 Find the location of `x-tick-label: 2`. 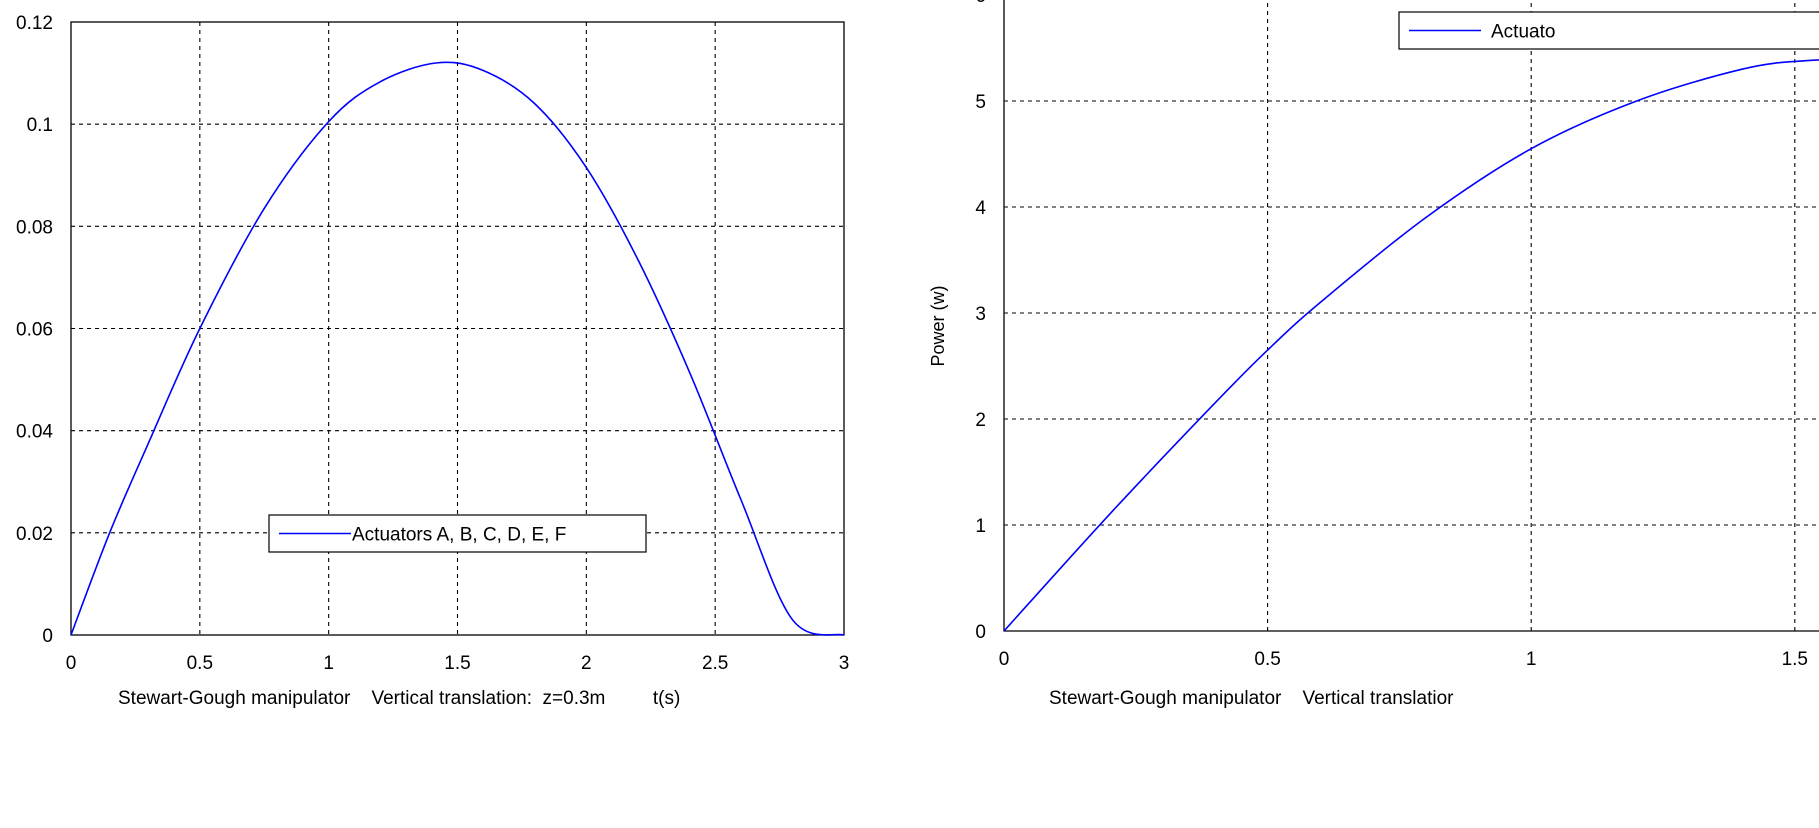

x-tick-label: 2 is located at coordinates (586, 663).